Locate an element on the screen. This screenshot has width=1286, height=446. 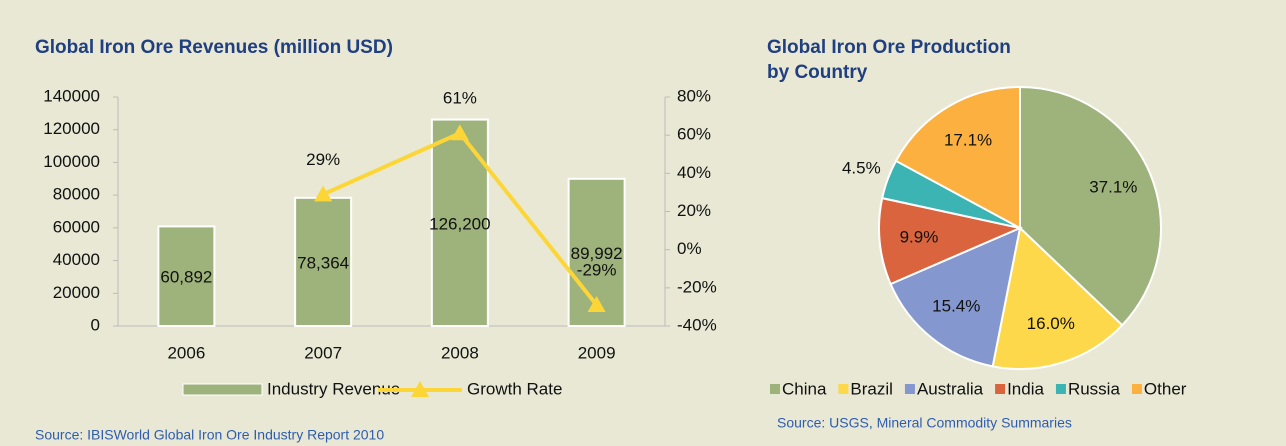
legend-label: Other is located at coordinates (1165, 388).